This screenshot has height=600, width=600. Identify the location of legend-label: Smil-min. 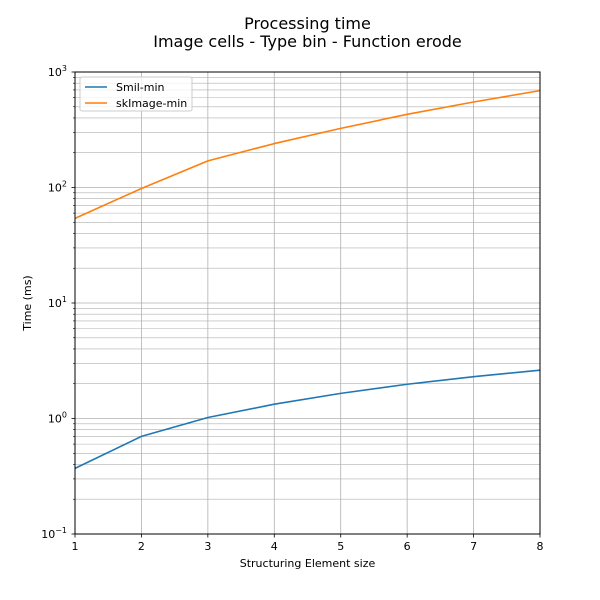
(140, 87).